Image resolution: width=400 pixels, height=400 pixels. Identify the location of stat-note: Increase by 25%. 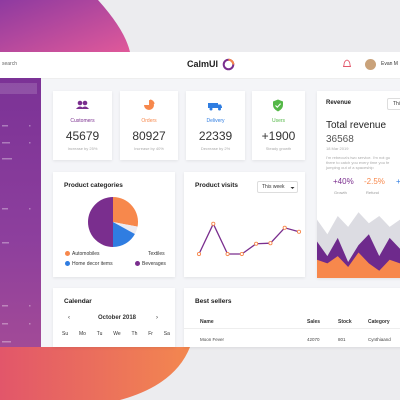
(82, 148).